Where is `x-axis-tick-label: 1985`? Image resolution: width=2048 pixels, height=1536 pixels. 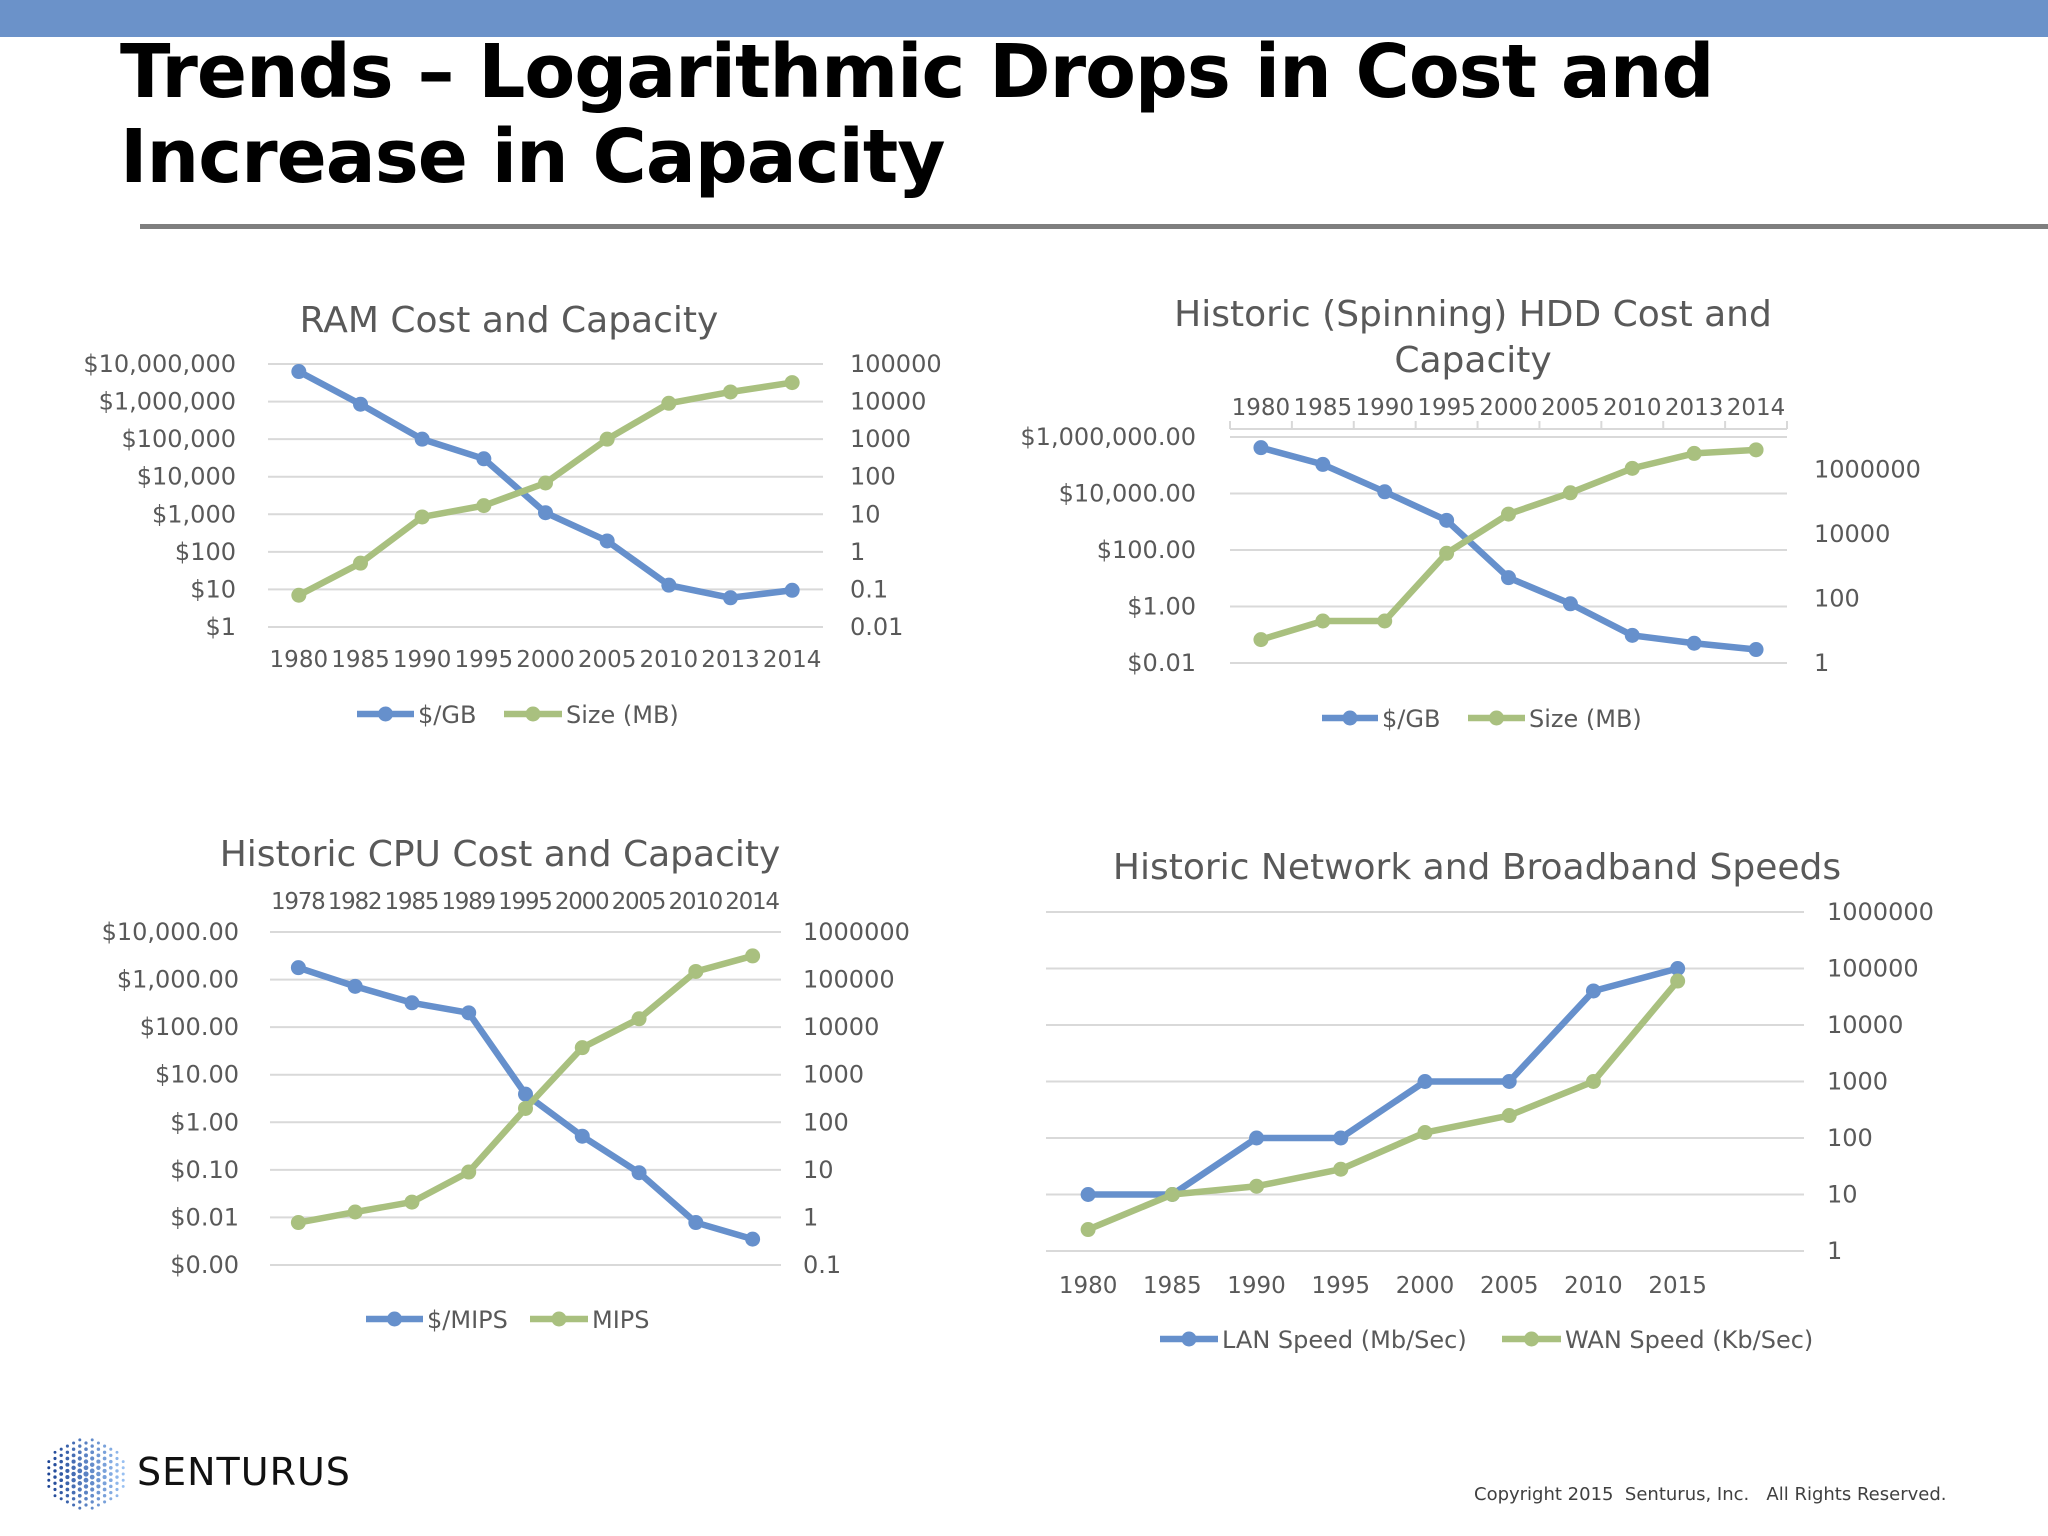
x-axis-tick-label: 1985 is located at coordinates (1323, 408).